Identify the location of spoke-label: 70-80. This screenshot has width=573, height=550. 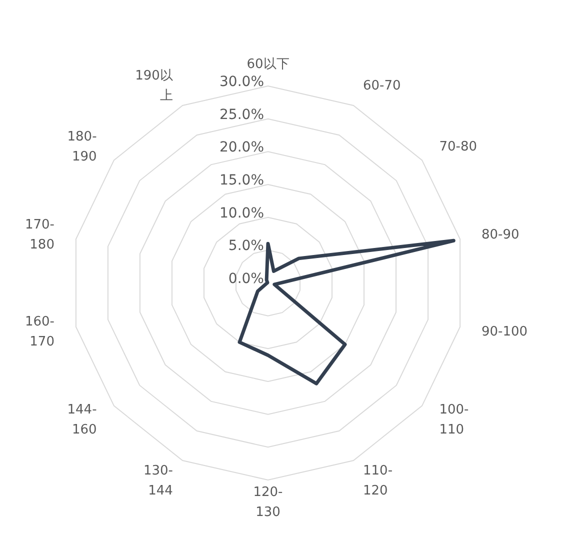
(458, 146).